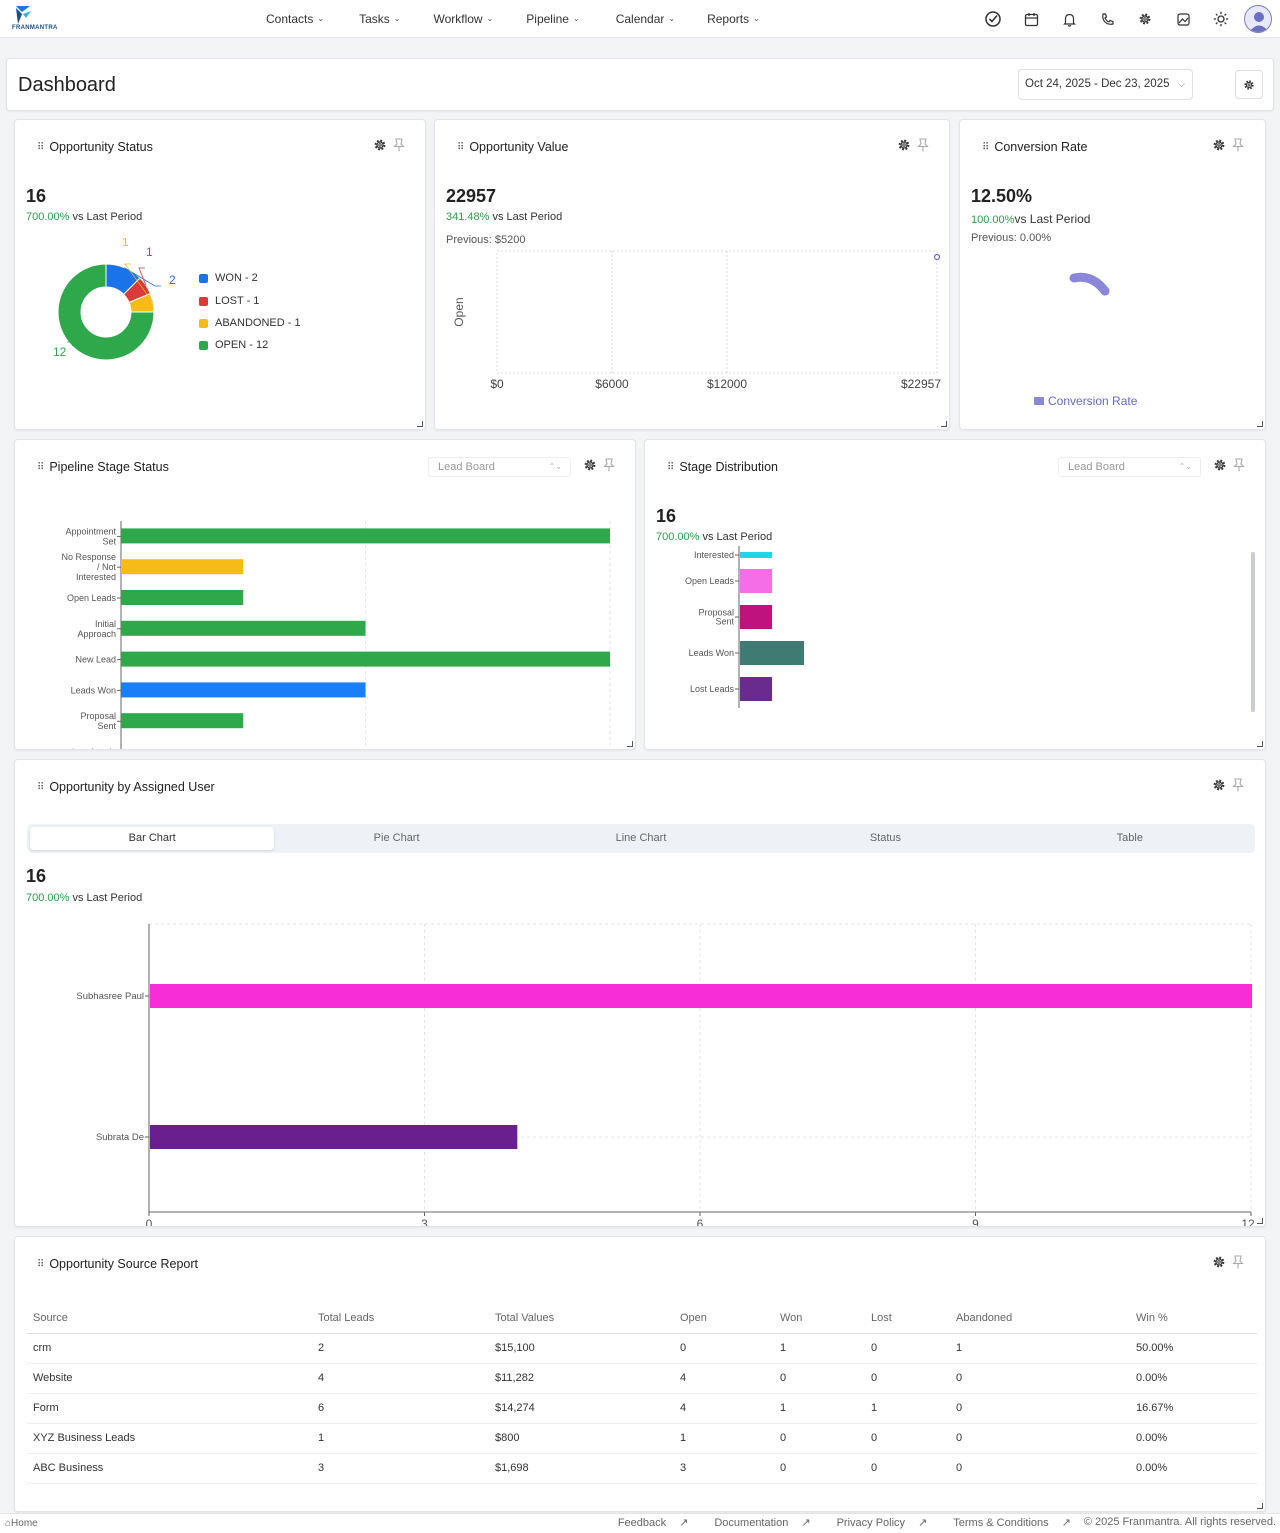  I want to click on date-range-picker: Oct 24, 2025 - Dec 23, 2025 ⌵, so click(1105, 84).